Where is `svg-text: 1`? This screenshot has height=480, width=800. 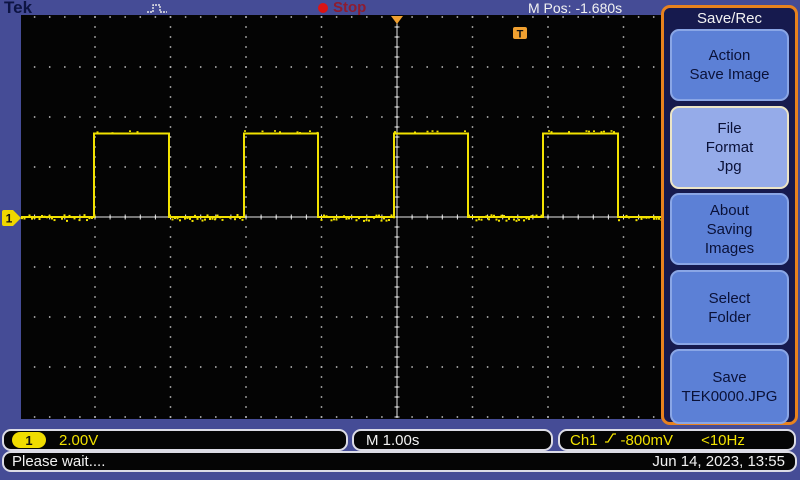
svg-text: 1 is located at coordinates (9, 219).